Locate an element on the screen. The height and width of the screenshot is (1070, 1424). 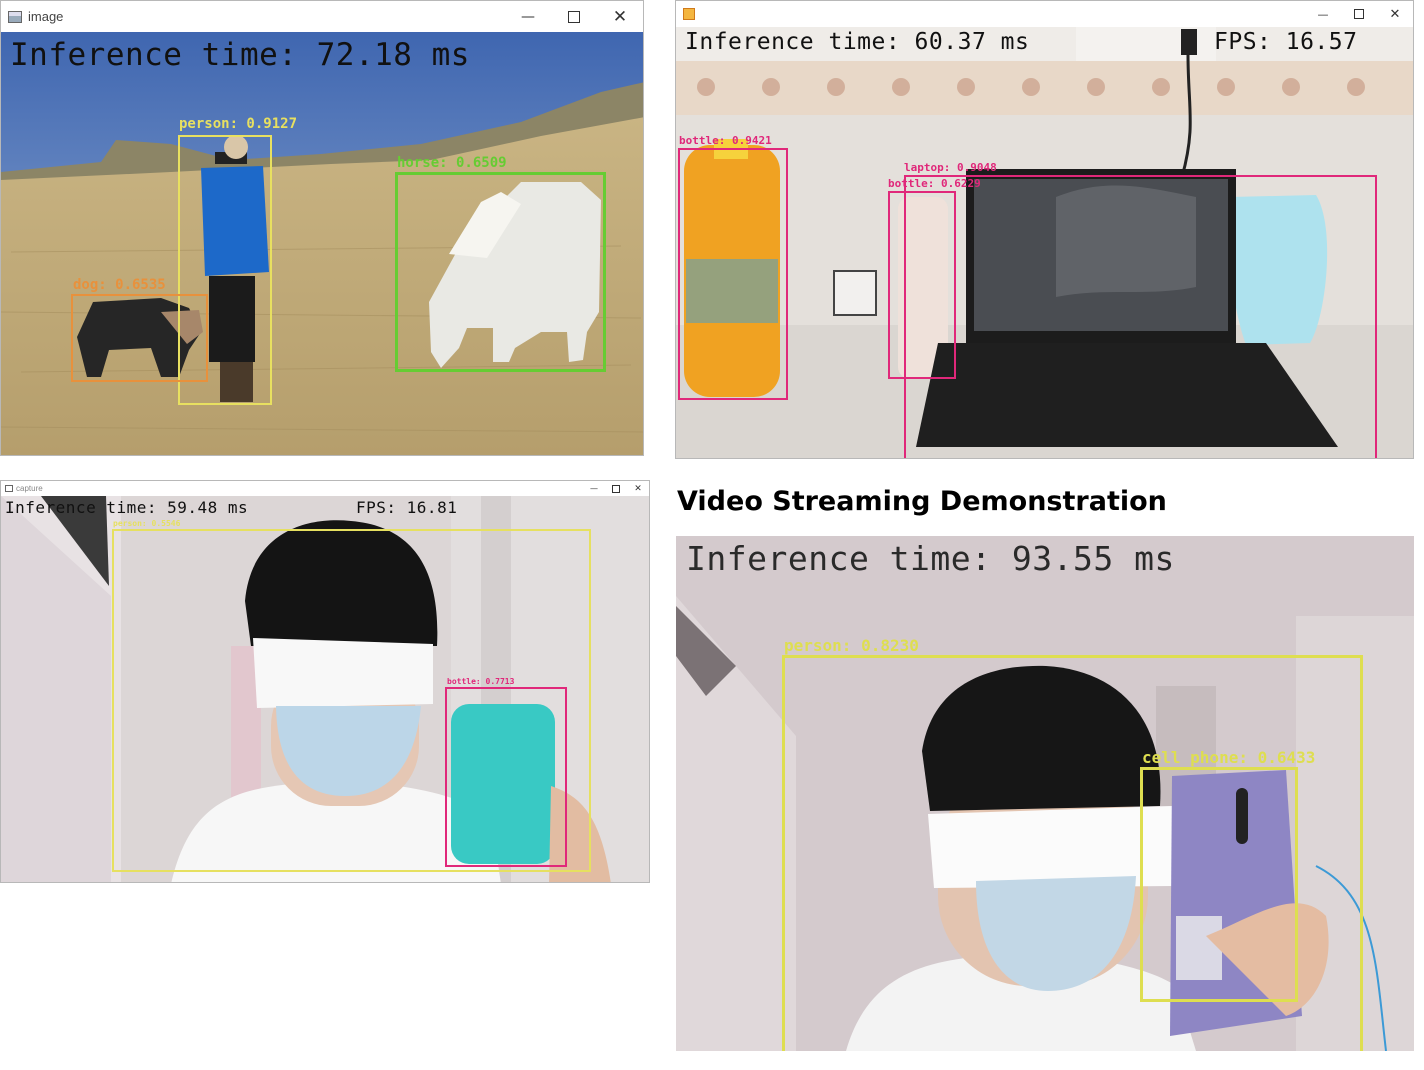
detection-box-dog is located at coordinates (139, 338).